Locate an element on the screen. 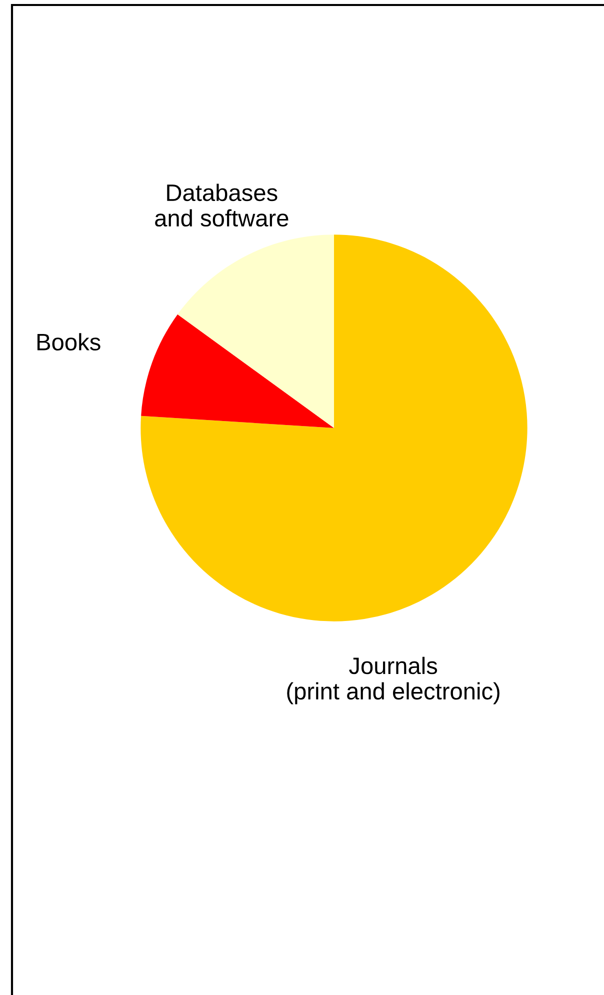  slice-label: Journals (print and electronic) is located at coordinates (393, 680).